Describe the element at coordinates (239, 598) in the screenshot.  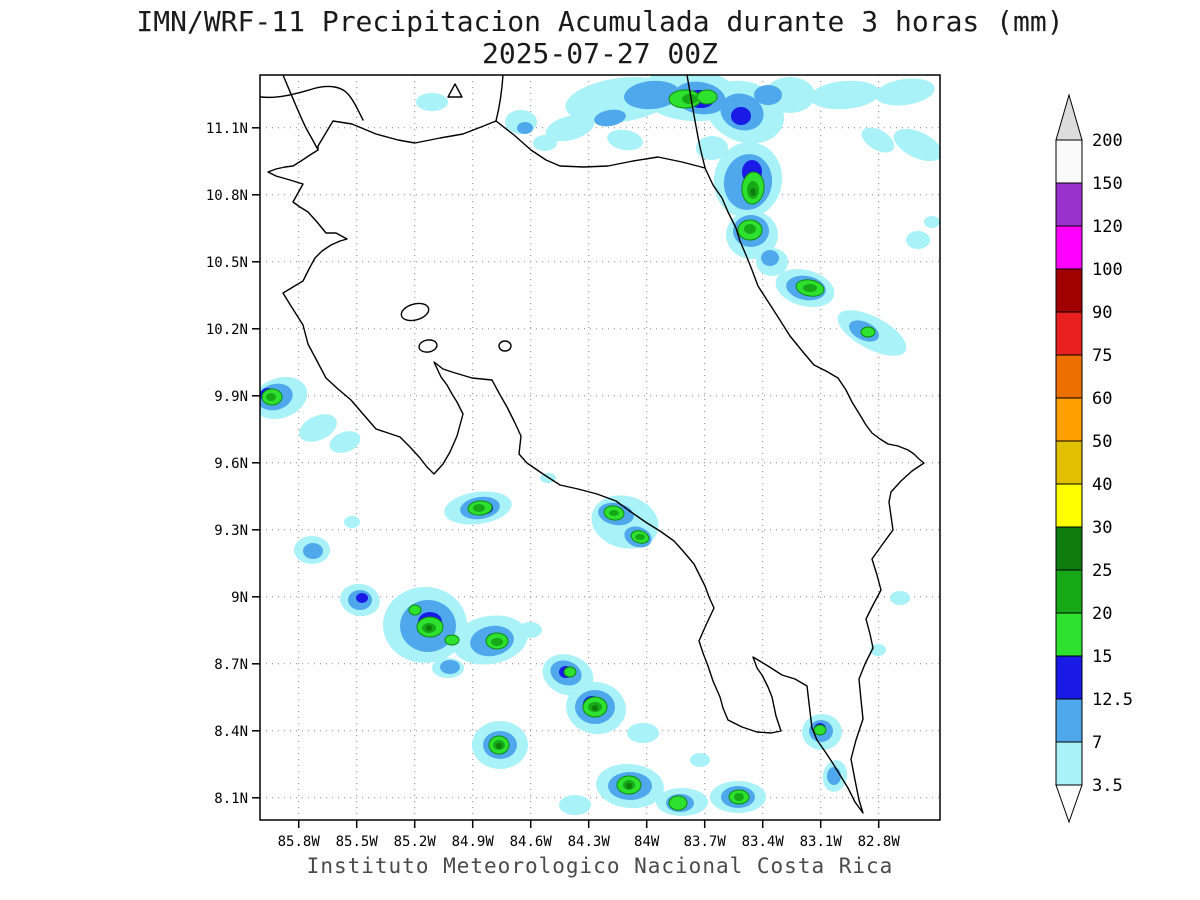
I see `y-tick-label: 9N` at that location.